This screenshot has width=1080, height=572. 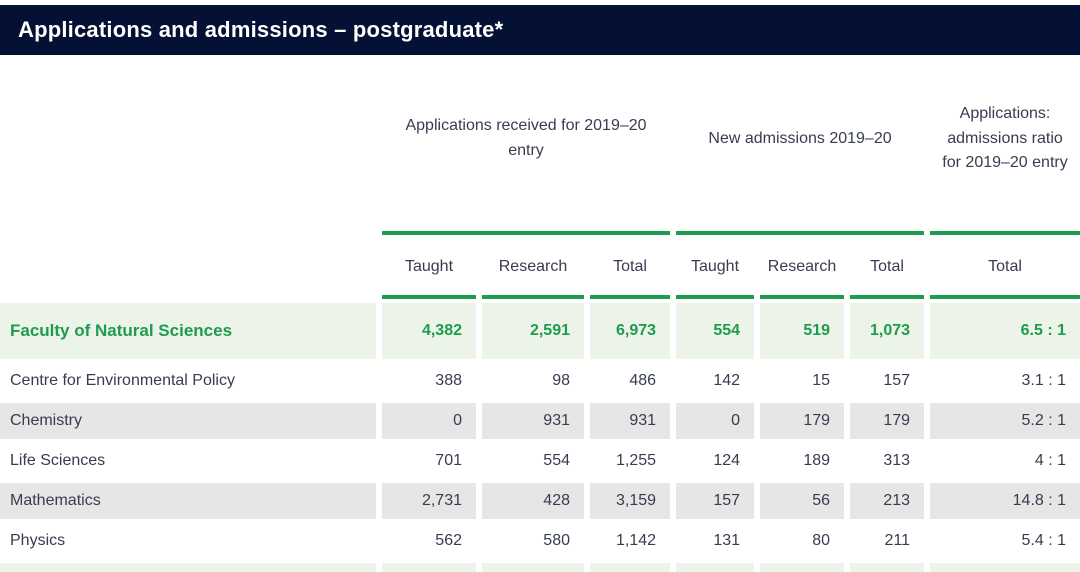 I want to click on row-label: Chemistry, so click(x=188, y=421).